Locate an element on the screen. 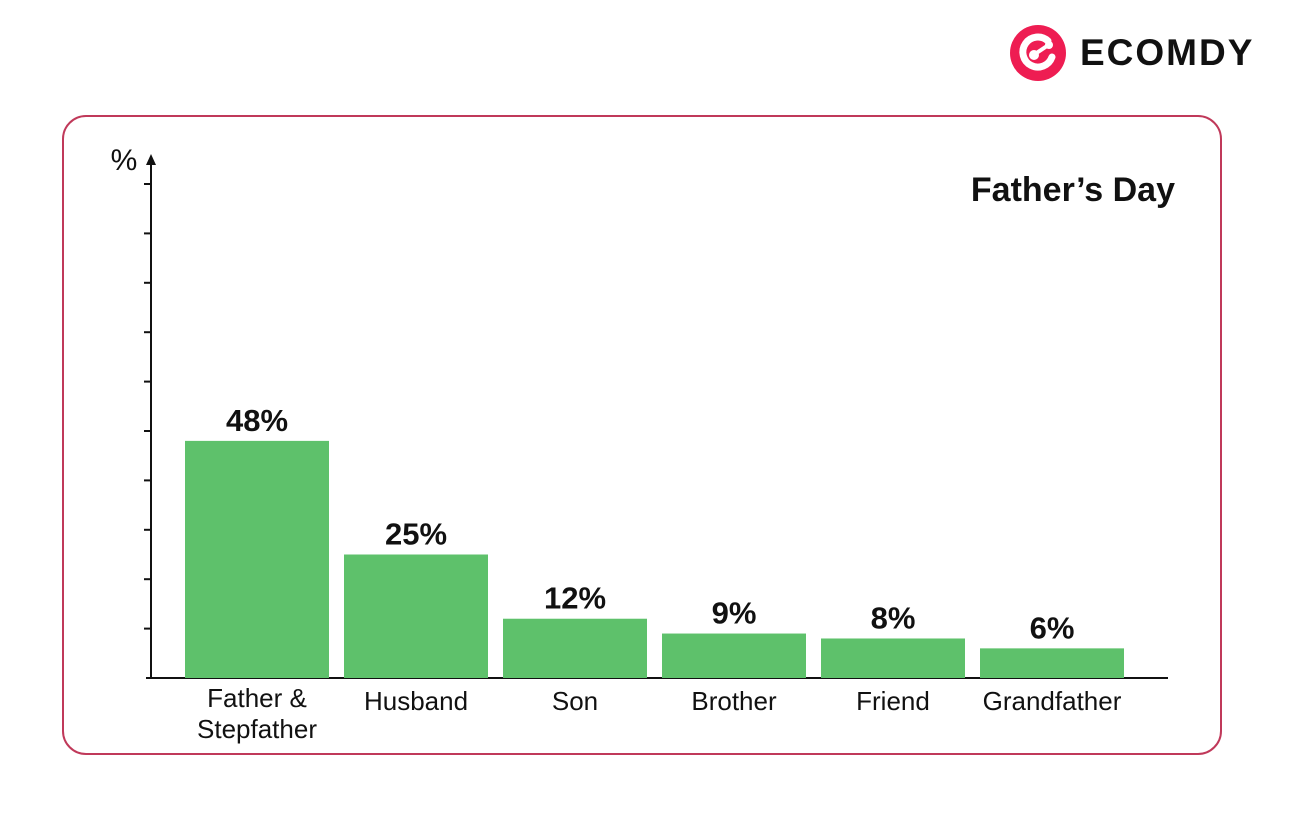 This screenshot has width=1305, height=836. y-axis-label: % is located at coordinates (124, 160).